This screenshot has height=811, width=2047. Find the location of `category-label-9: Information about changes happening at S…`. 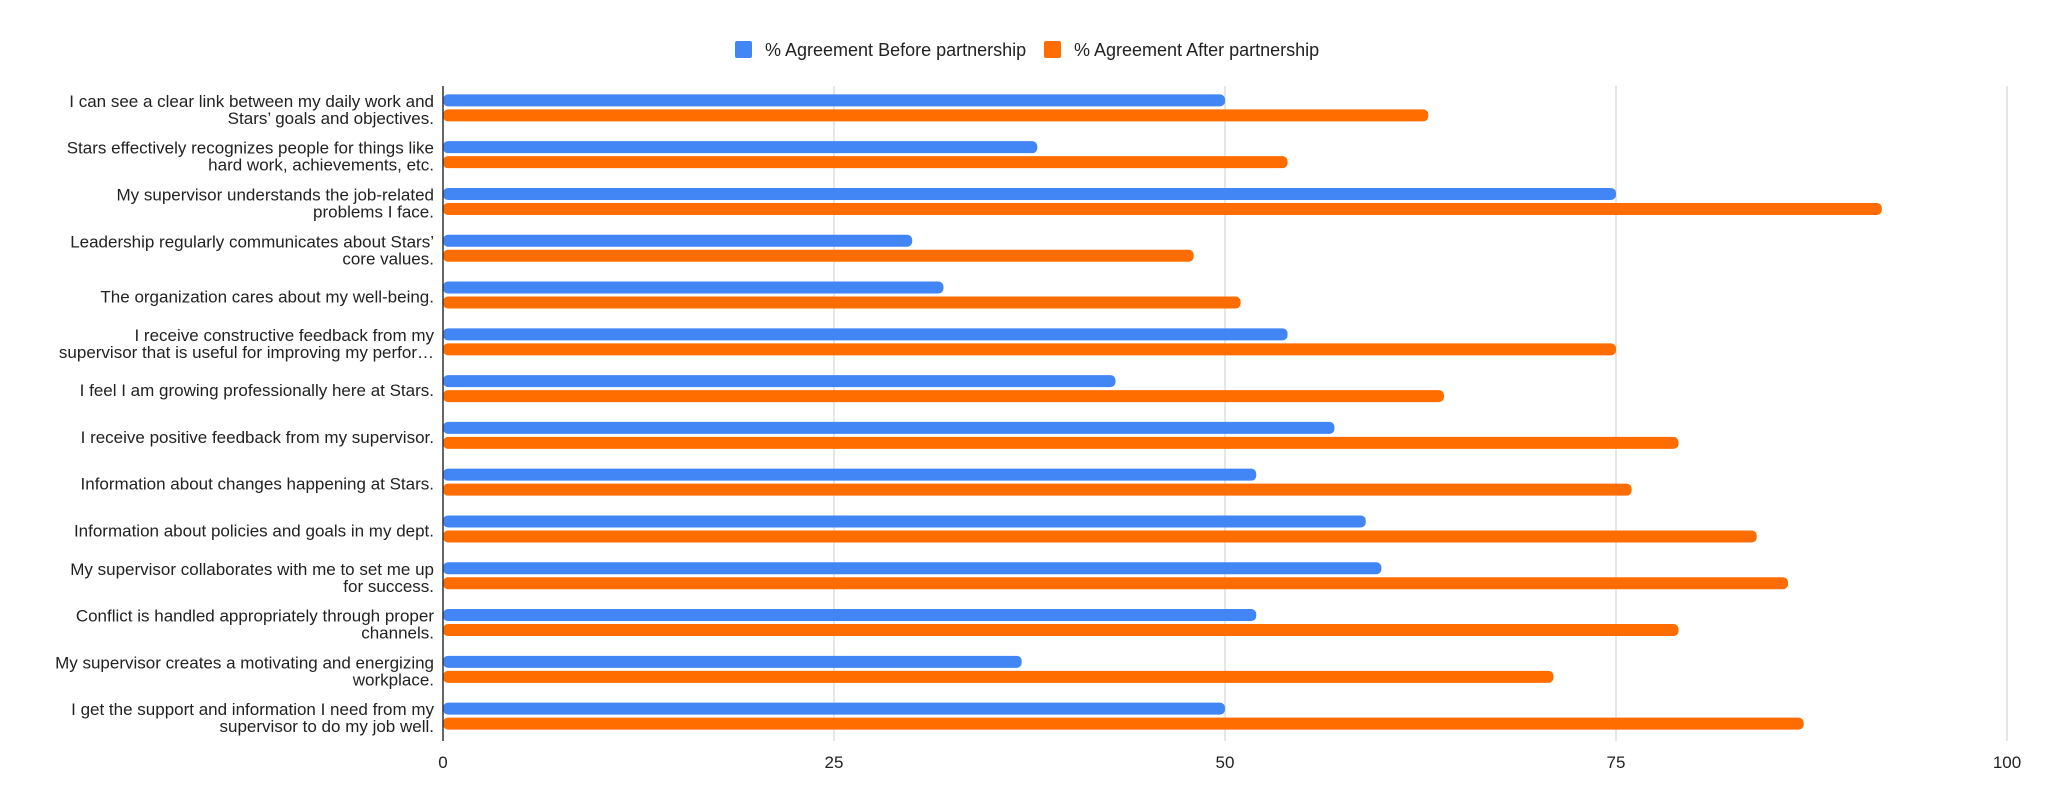

category-label-9: Information about changes happening at S… is located at coordinates (257, 484).